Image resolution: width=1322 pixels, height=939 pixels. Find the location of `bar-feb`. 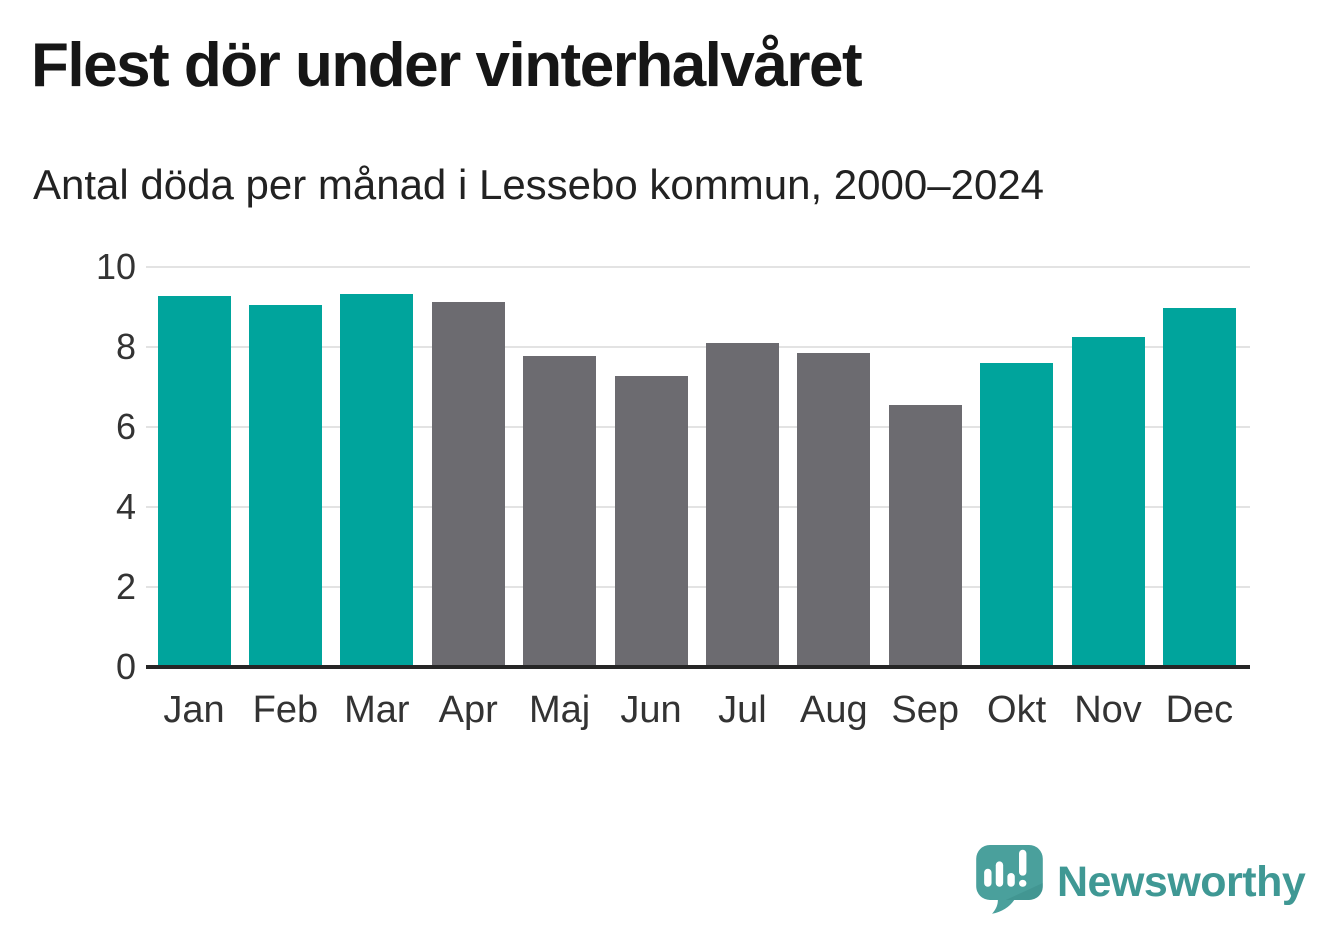

bar-feb is located at coordinates (285, 486).